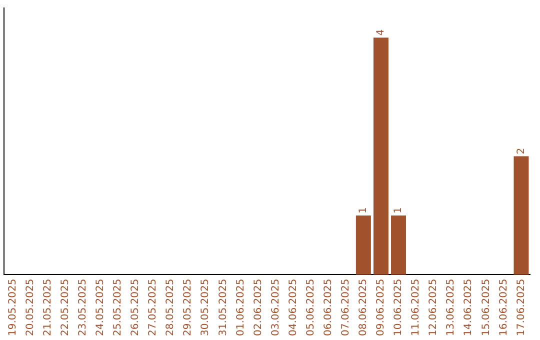 The image size is (540, 340). What do you see at coordinates (65, 307) in the screenshot?
I see `x-tick-label: 22.05.2025` at bounding box center [65, 307].